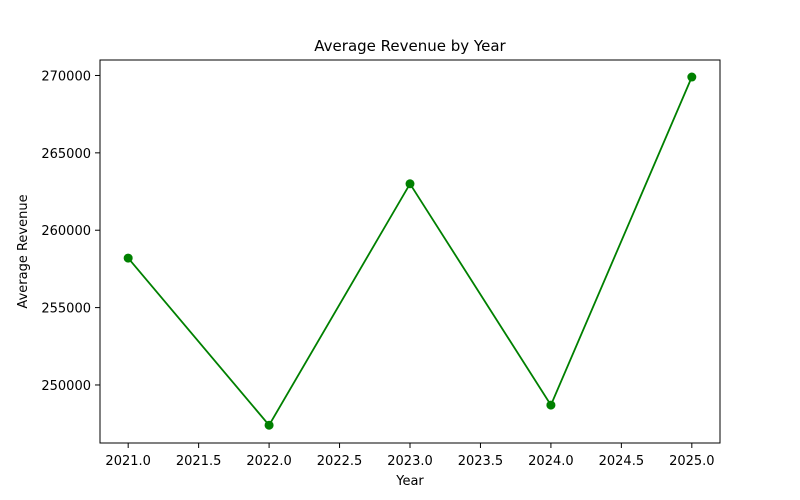 Image resolution: width=800 pixels, height=500 pixels. I want to click on y-tick-label: 265000, so click(66, 154).